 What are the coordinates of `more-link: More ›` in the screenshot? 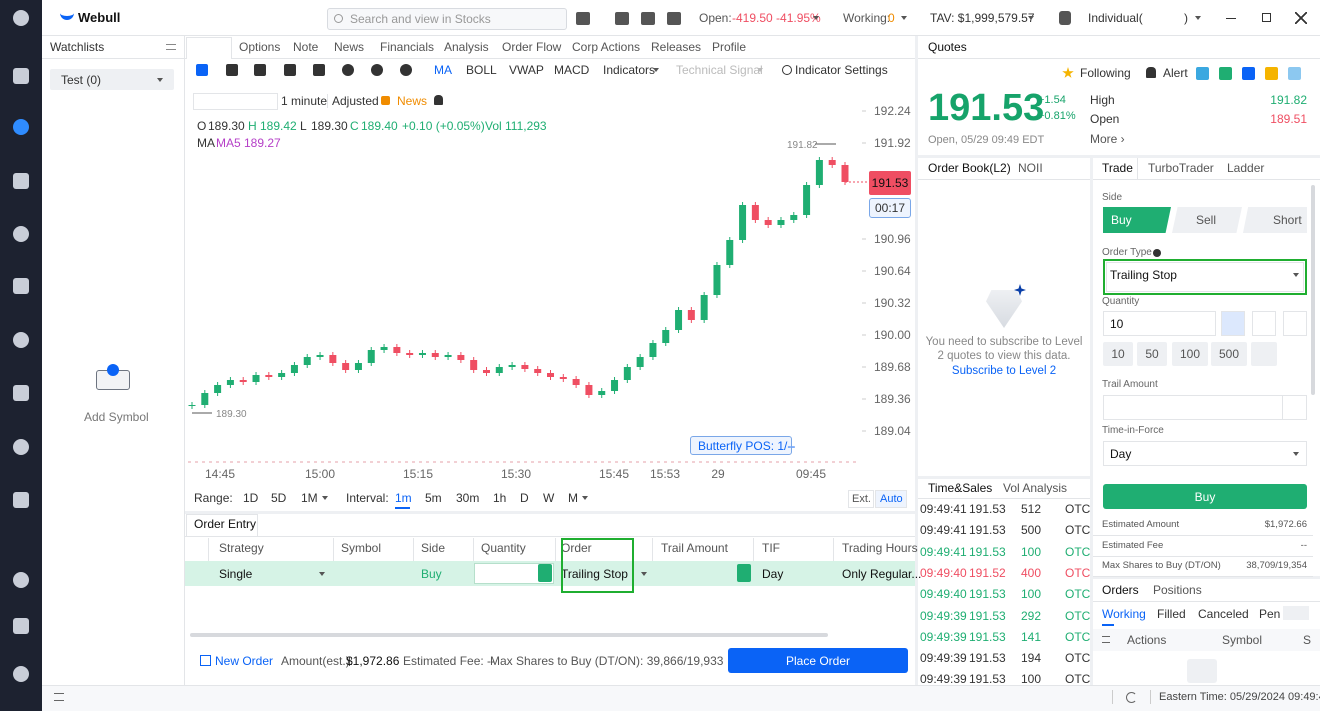 It's located at (1107, 139).